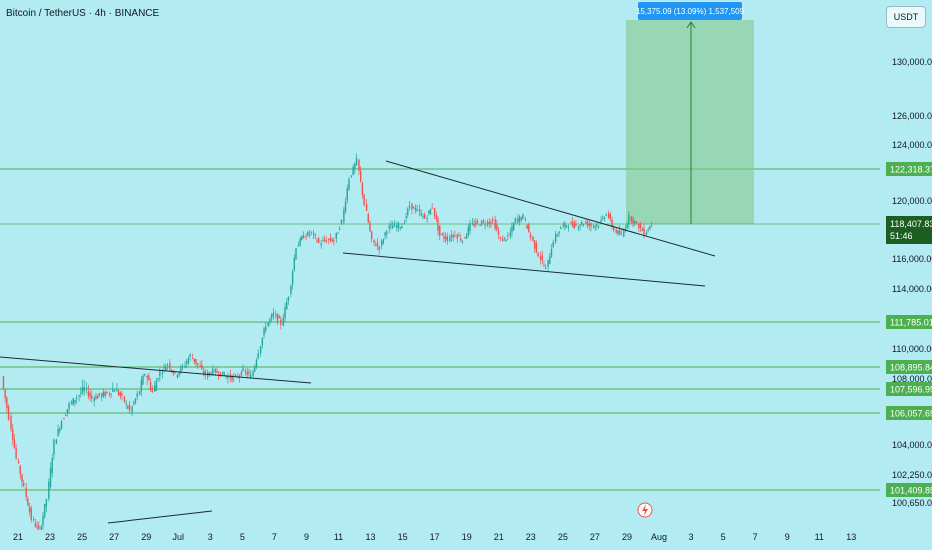 This screenshot has height=550, width=932. I want to click on y-tick-label: 116,000.00, so click(912, 259).